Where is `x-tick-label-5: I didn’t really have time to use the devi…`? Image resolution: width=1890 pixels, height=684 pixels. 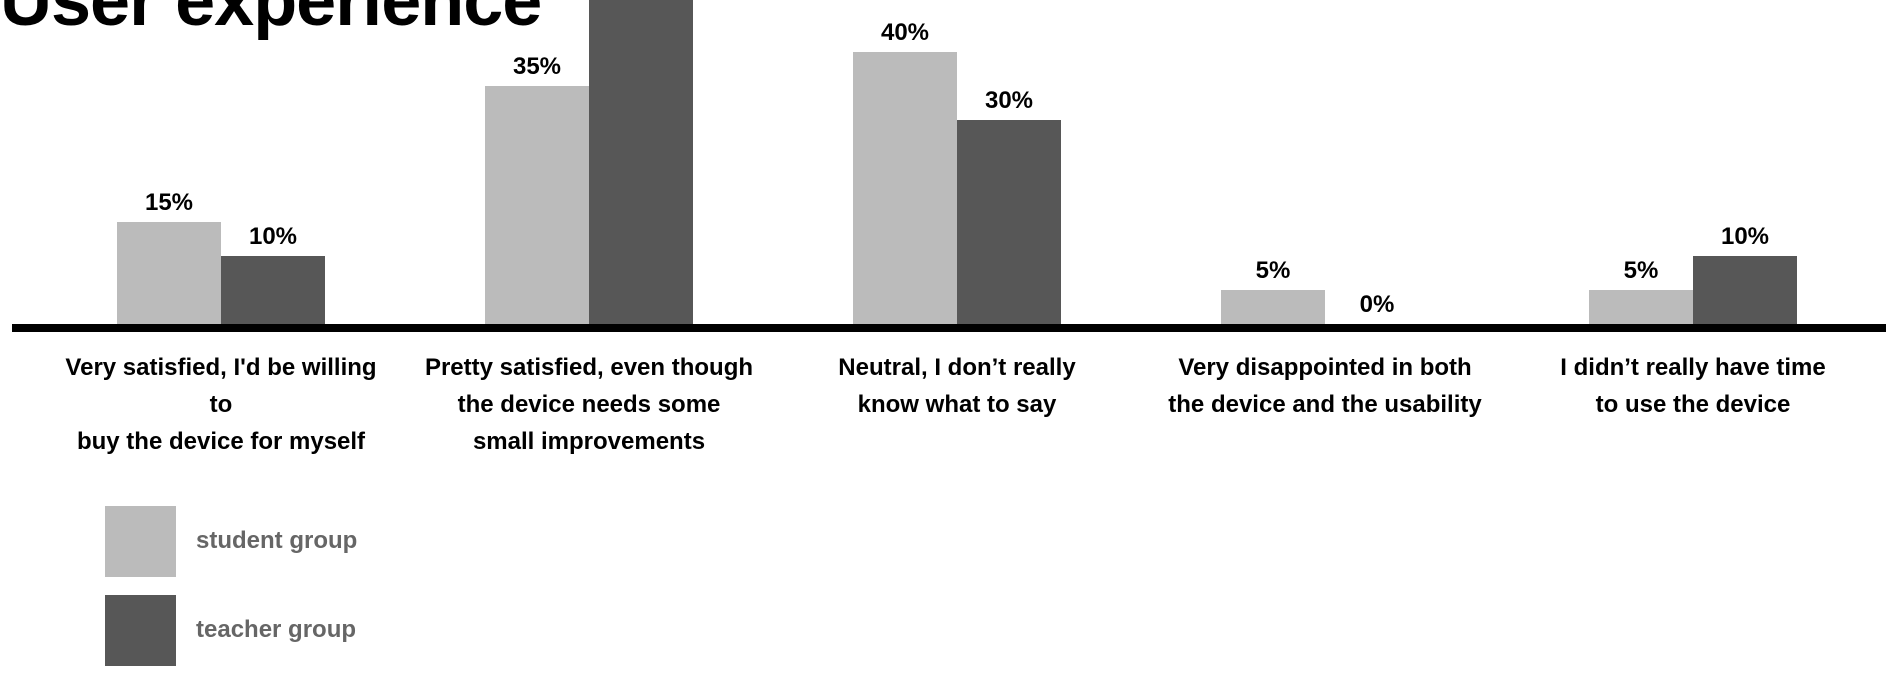
x-tick-label-5: I didn’t really have time to use the devi… is located at coordinates (1693, 386).